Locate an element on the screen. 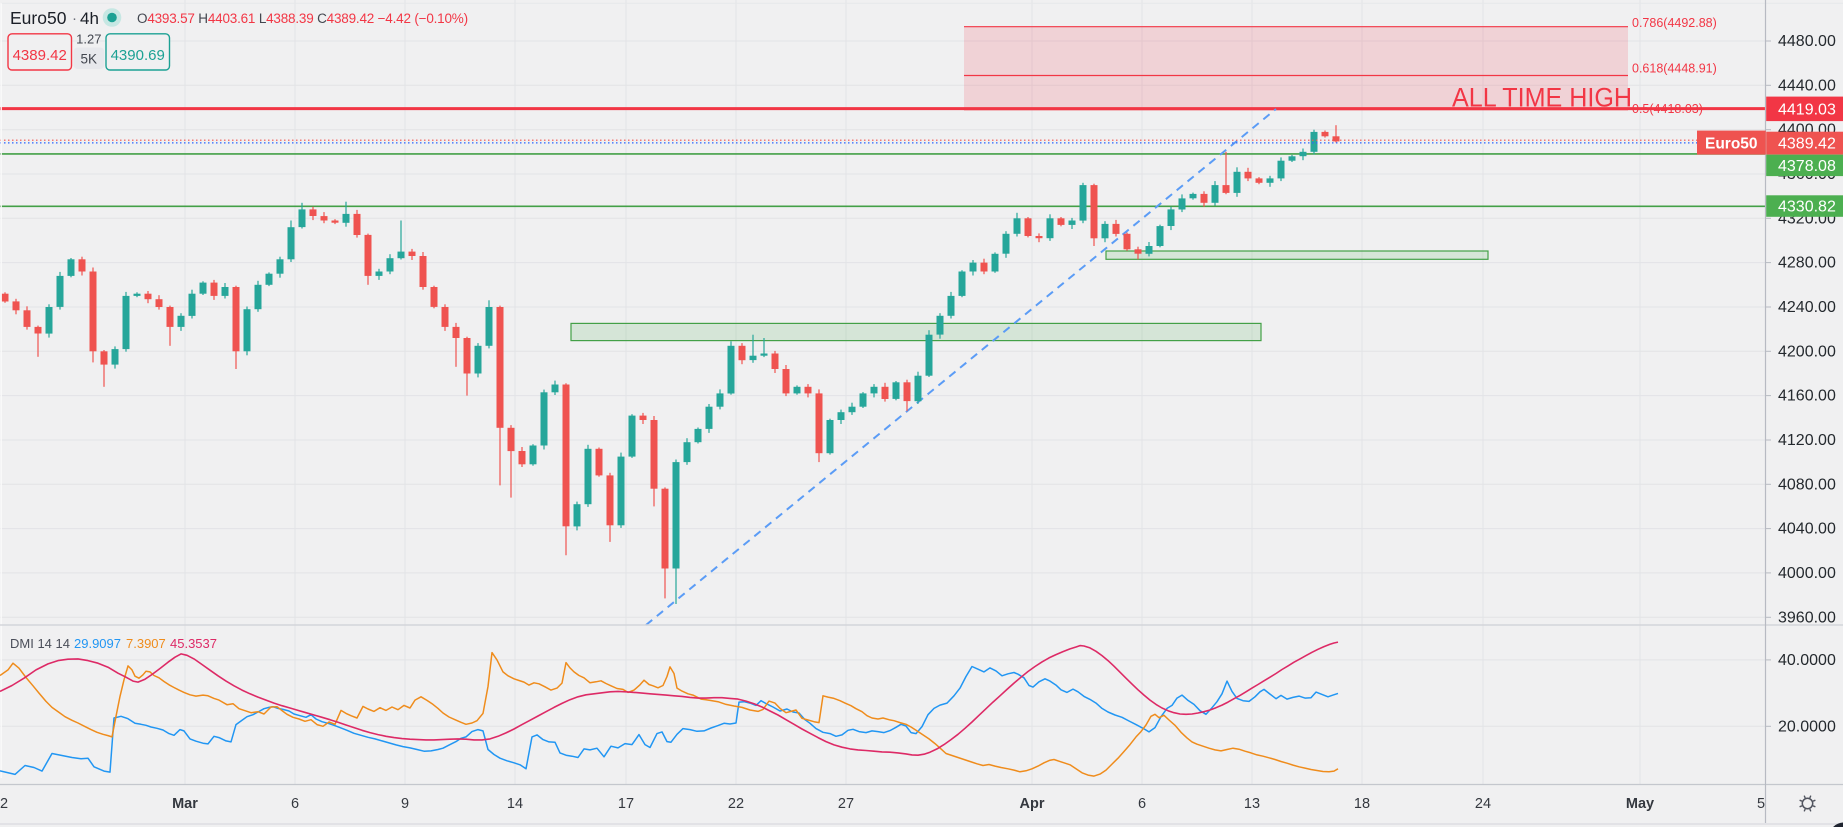  svg-text: 4390.69 is located at coordinates (138, 55).